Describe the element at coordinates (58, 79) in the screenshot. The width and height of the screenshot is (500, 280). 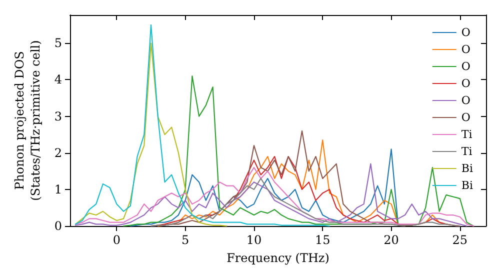
I see `y-tick-label: 4` at that location.